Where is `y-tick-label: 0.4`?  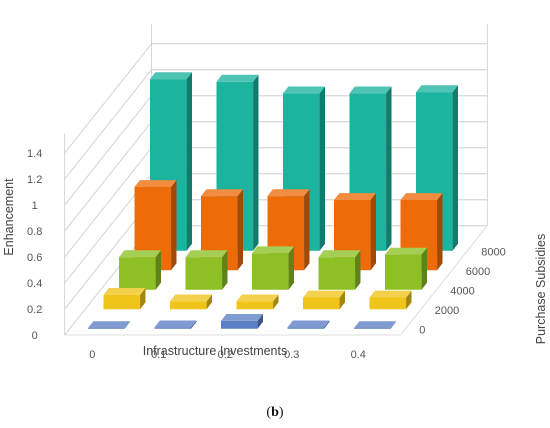 y-tick-label: 0.4 is located at coordinates (34, 284).